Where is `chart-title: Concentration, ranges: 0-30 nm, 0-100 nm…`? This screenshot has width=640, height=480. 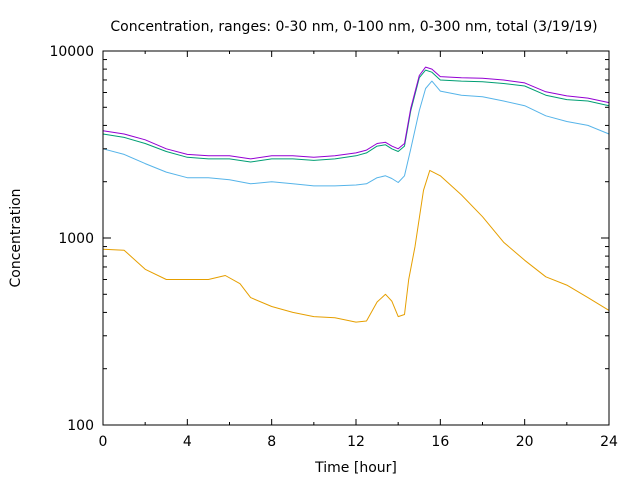
chart-title: Concentration, ranges: 0-30 nm, 0-100 nm… is located at coordinates (353, 27).